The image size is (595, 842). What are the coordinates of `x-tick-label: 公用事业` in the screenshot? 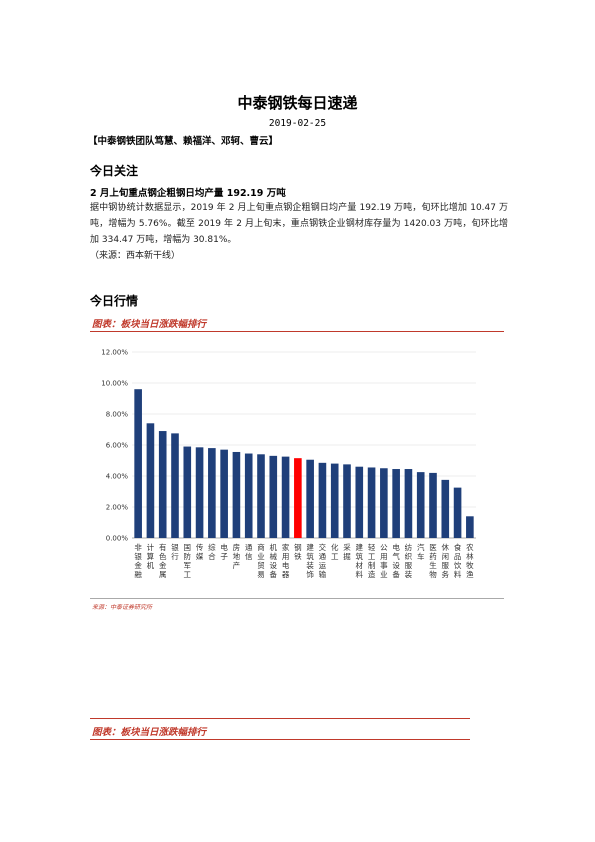 It's located at (384, 561).